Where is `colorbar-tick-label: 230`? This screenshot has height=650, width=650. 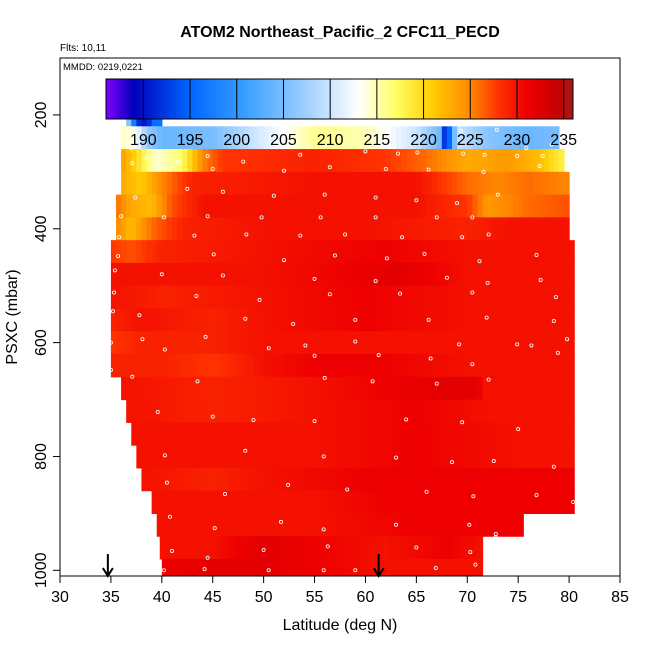
colorbar-tick-label: 230 is located at coordinates (517, 140).